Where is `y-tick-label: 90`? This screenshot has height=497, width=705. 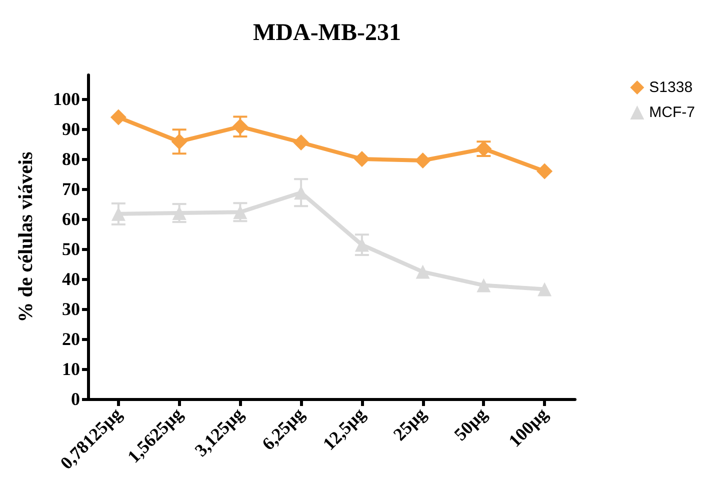
y-tick-label: 90 is located at coordinates (71, 129).